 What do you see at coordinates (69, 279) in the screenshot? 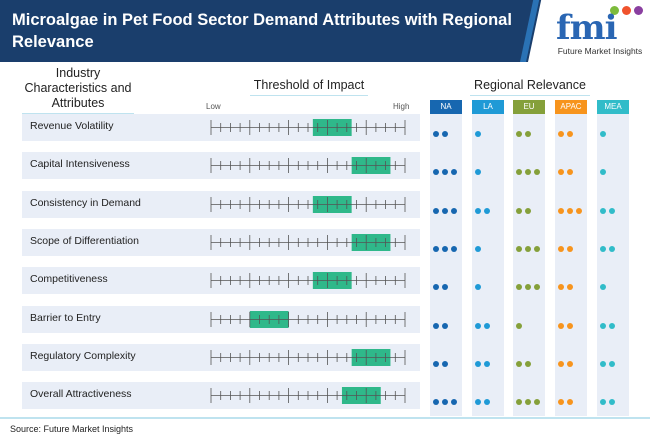
I see `attribute-label: Competitiveness` at bounding box center [69, 279].